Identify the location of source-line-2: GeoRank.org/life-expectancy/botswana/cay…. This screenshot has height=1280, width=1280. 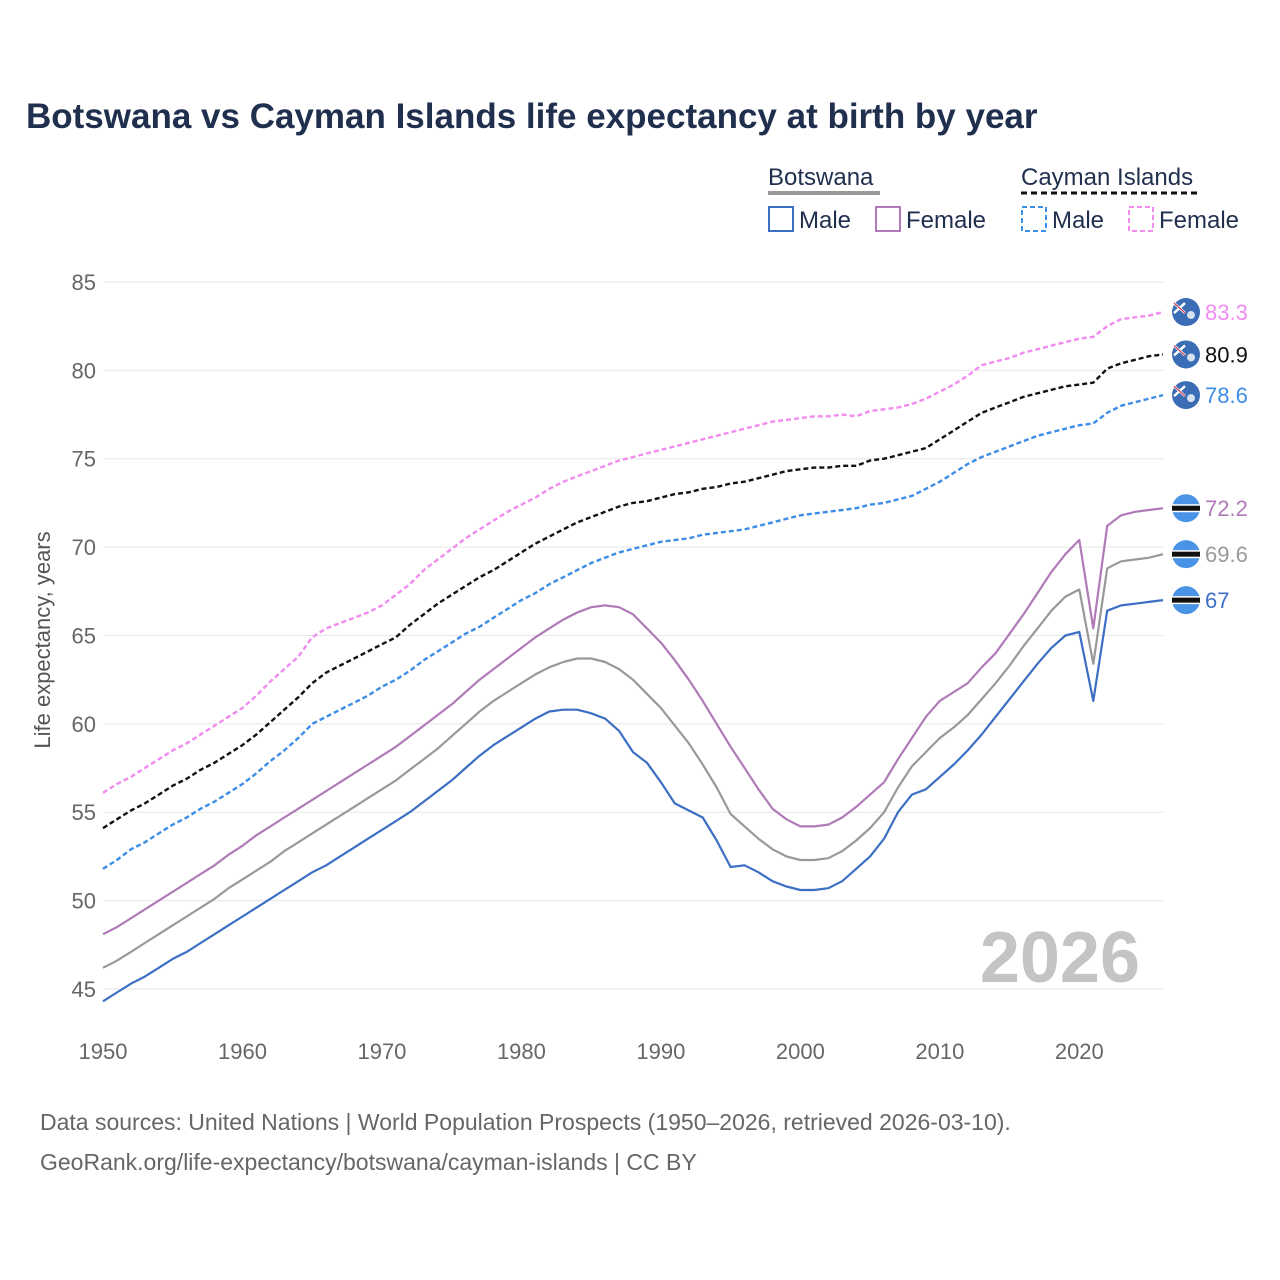
(368, 1162).